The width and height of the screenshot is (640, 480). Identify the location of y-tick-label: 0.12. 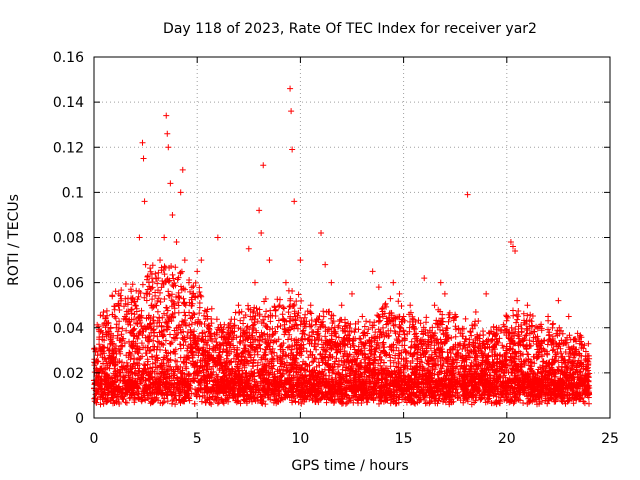
(68, 148).